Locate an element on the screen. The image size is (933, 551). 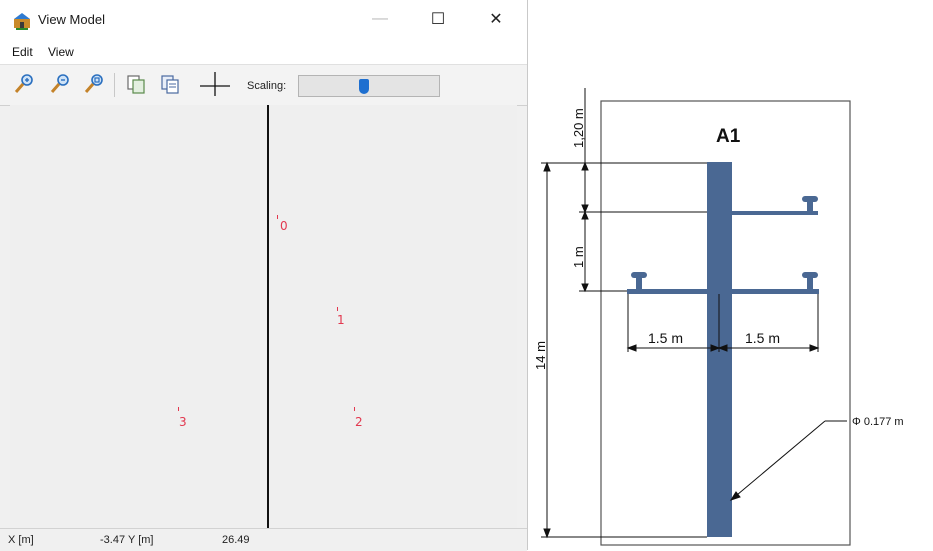
diameter-leader is located at coordinates (788, 460).